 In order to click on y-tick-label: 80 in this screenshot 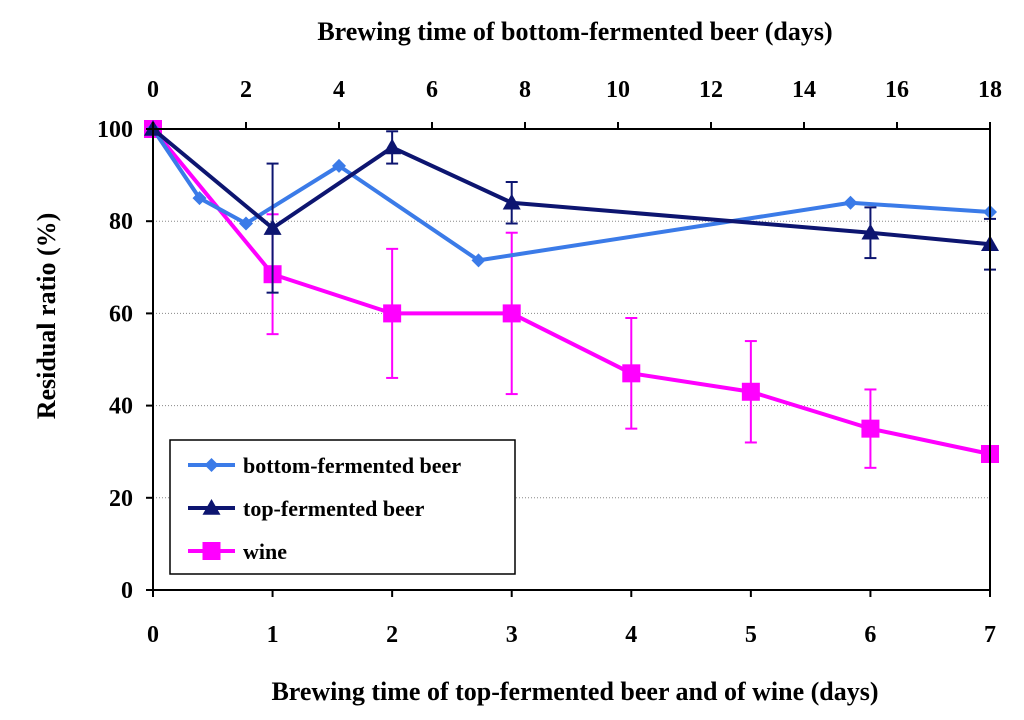, I will do `click(121, 222)`.